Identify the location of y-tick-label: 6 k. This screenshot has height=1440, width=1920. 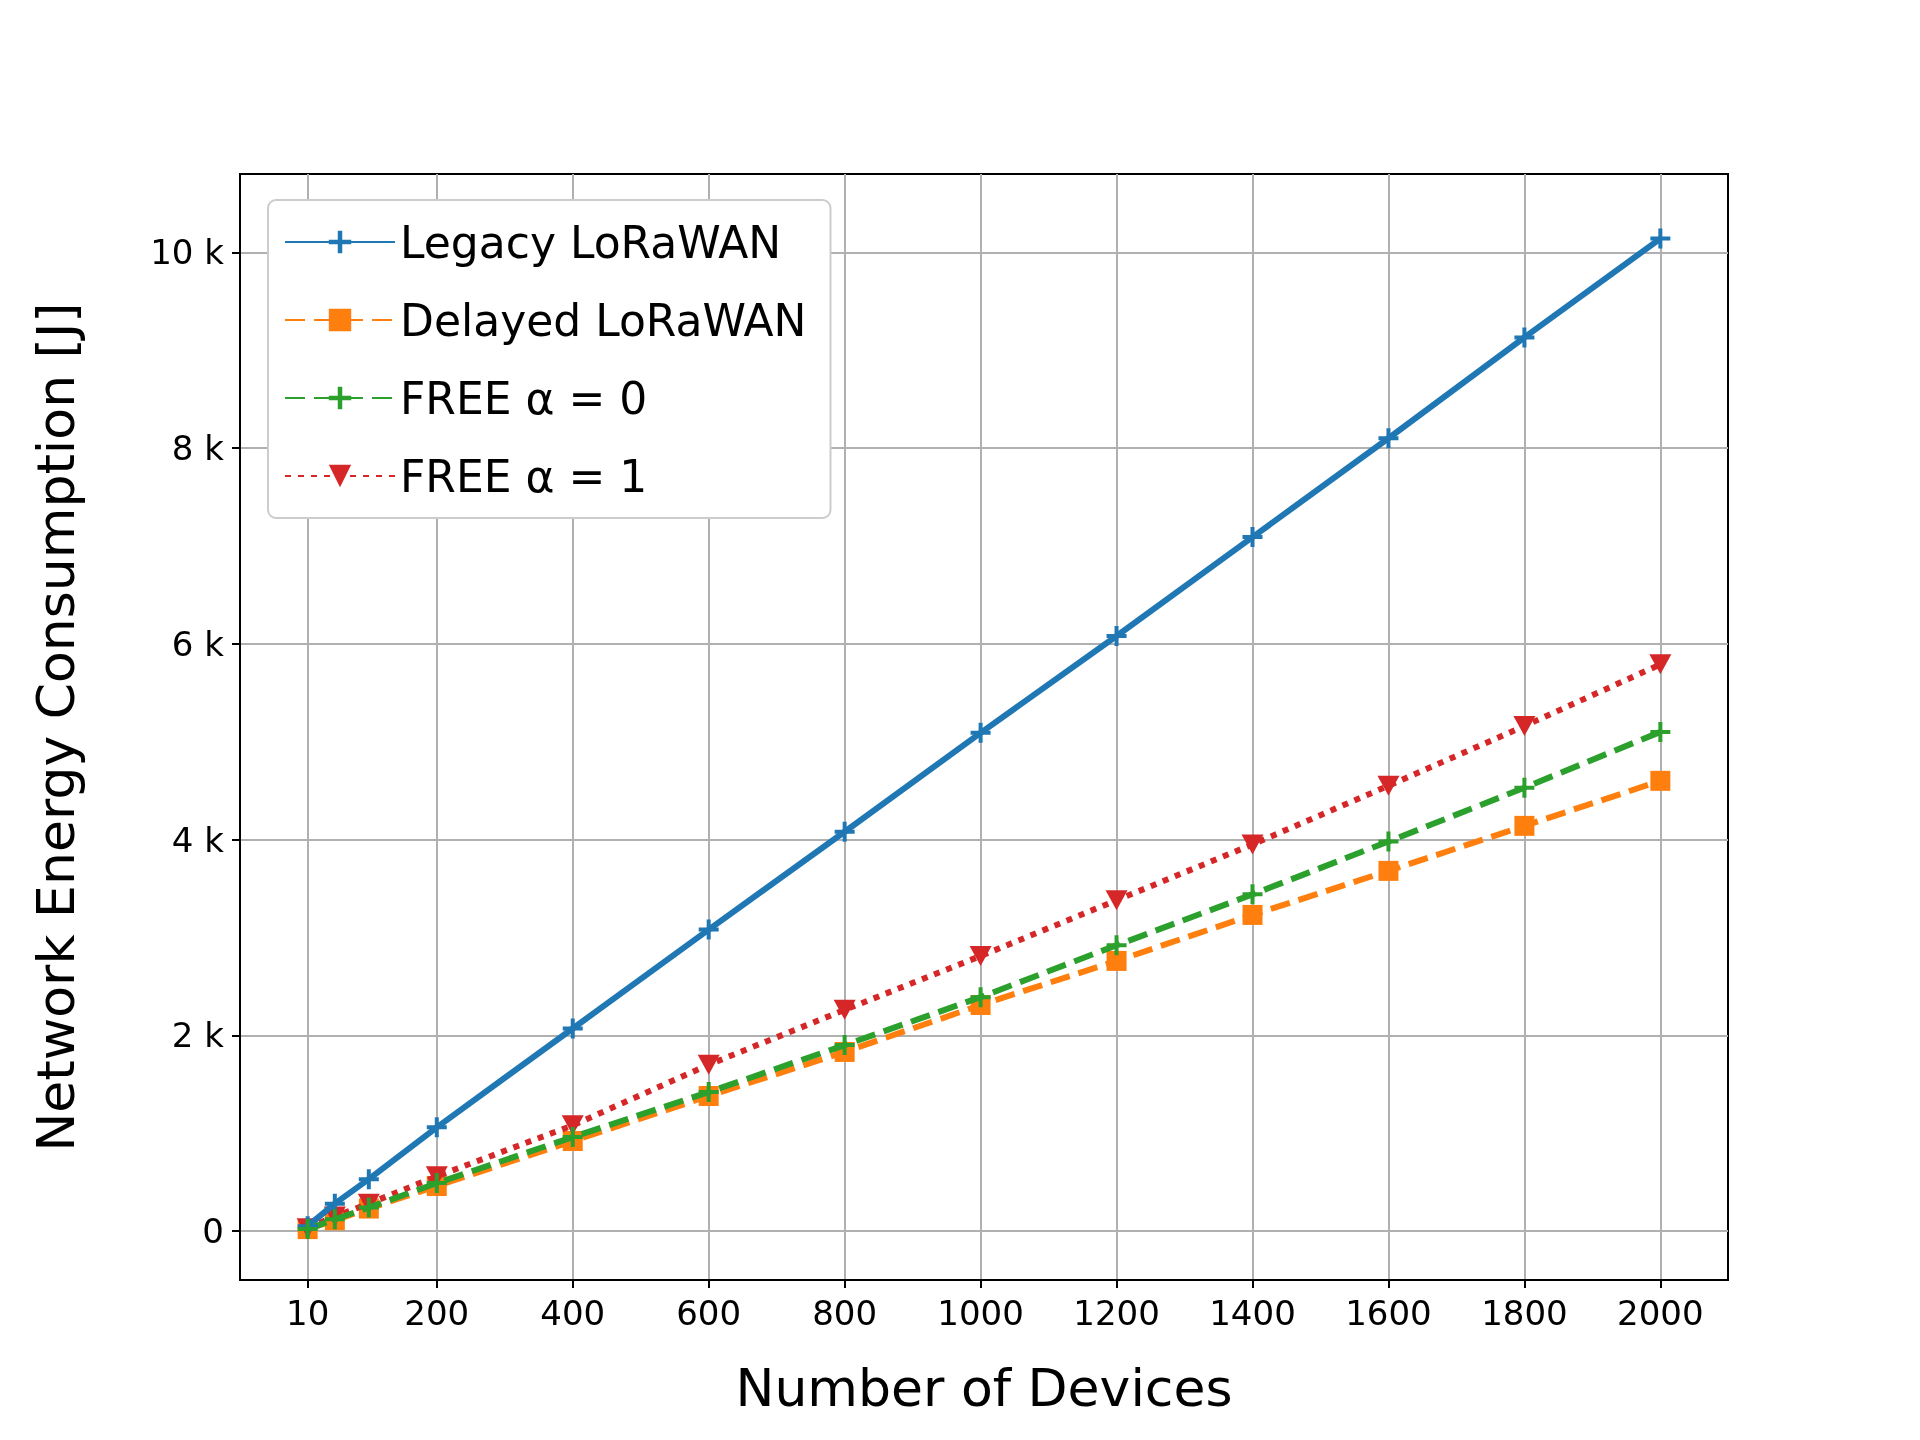
(198, 643).